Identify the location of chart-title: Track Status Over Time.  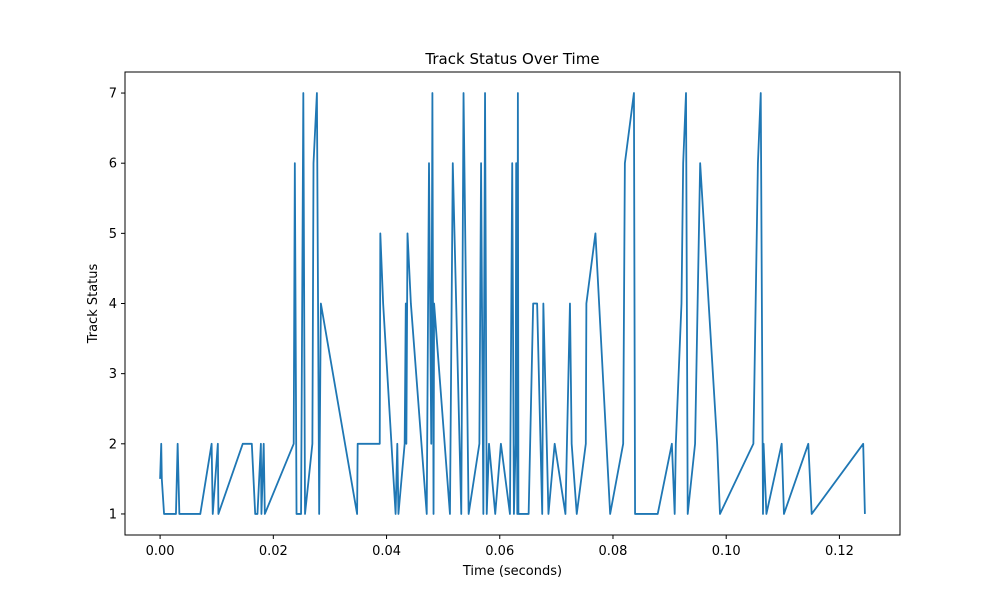
(511, 59).